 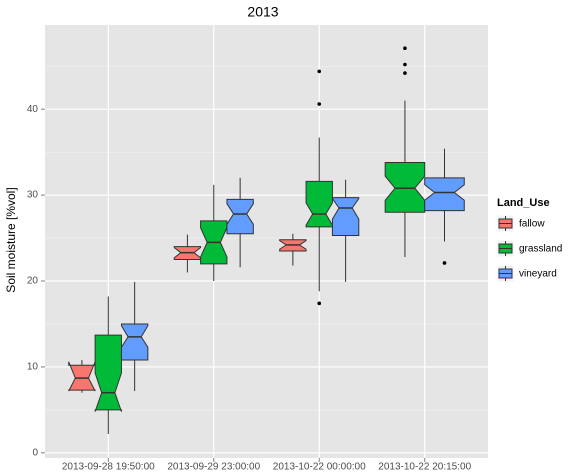 I want to click on legend-title: Land_Use, so click(x=523, y=203).